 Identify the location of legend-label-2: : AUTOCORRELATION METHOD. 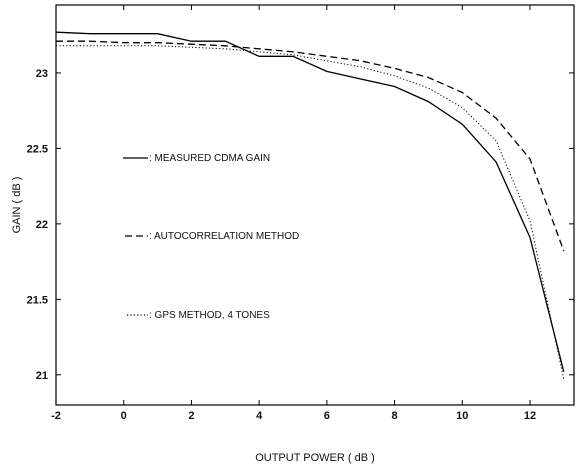
(224, 236).